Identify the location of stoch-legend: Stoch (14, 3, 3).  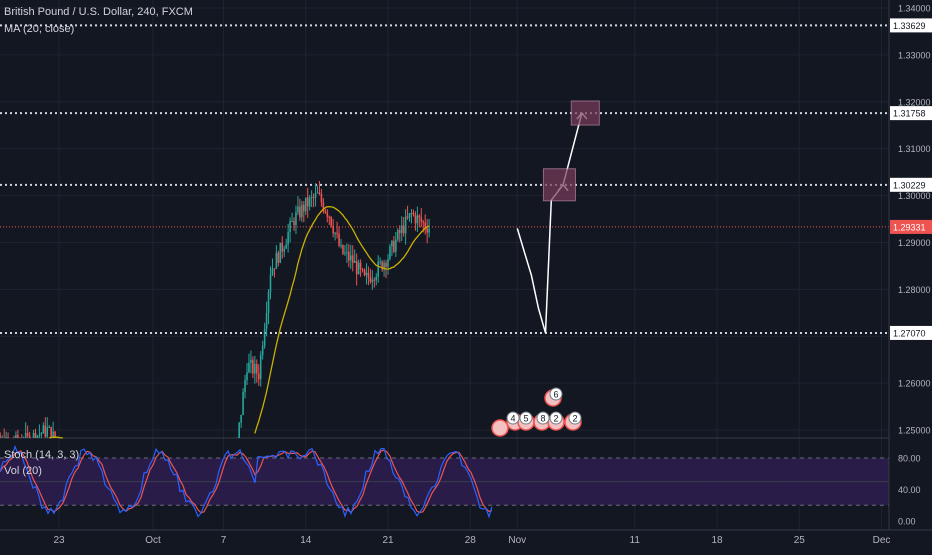
(42, 455).